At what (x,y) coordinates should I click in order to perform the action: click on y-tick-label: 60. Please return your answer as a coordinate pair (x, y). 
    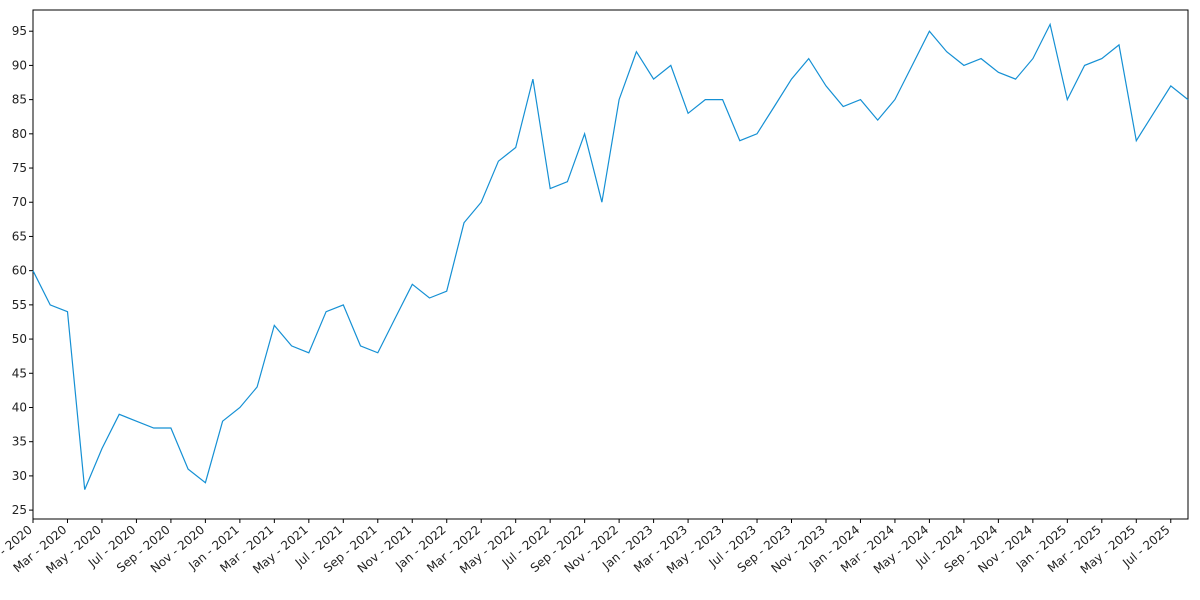
    Looking at the image, I should click on (19, 271).